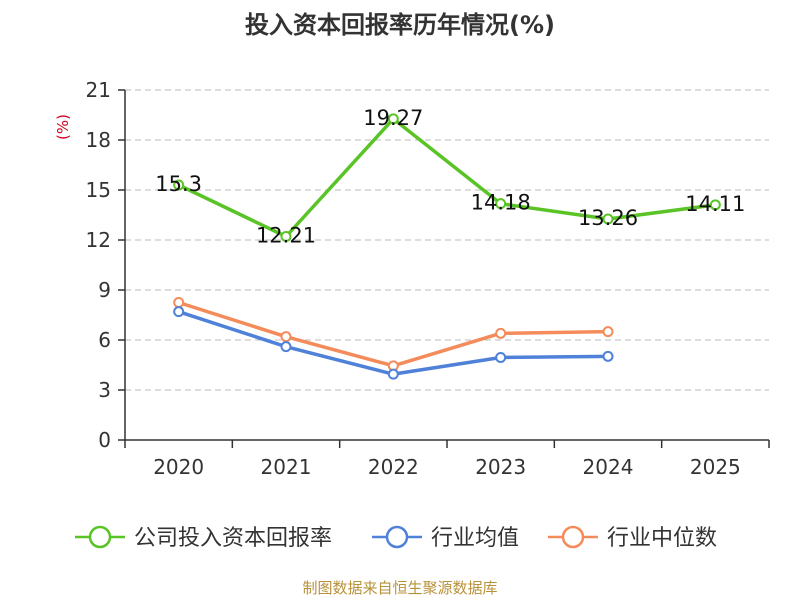 This screenshot has height=600, width=800. What do you see at coordinates (98, 140) in the screenshot?
I see `y-tick-label: 18` at bounding box center [98, 140].